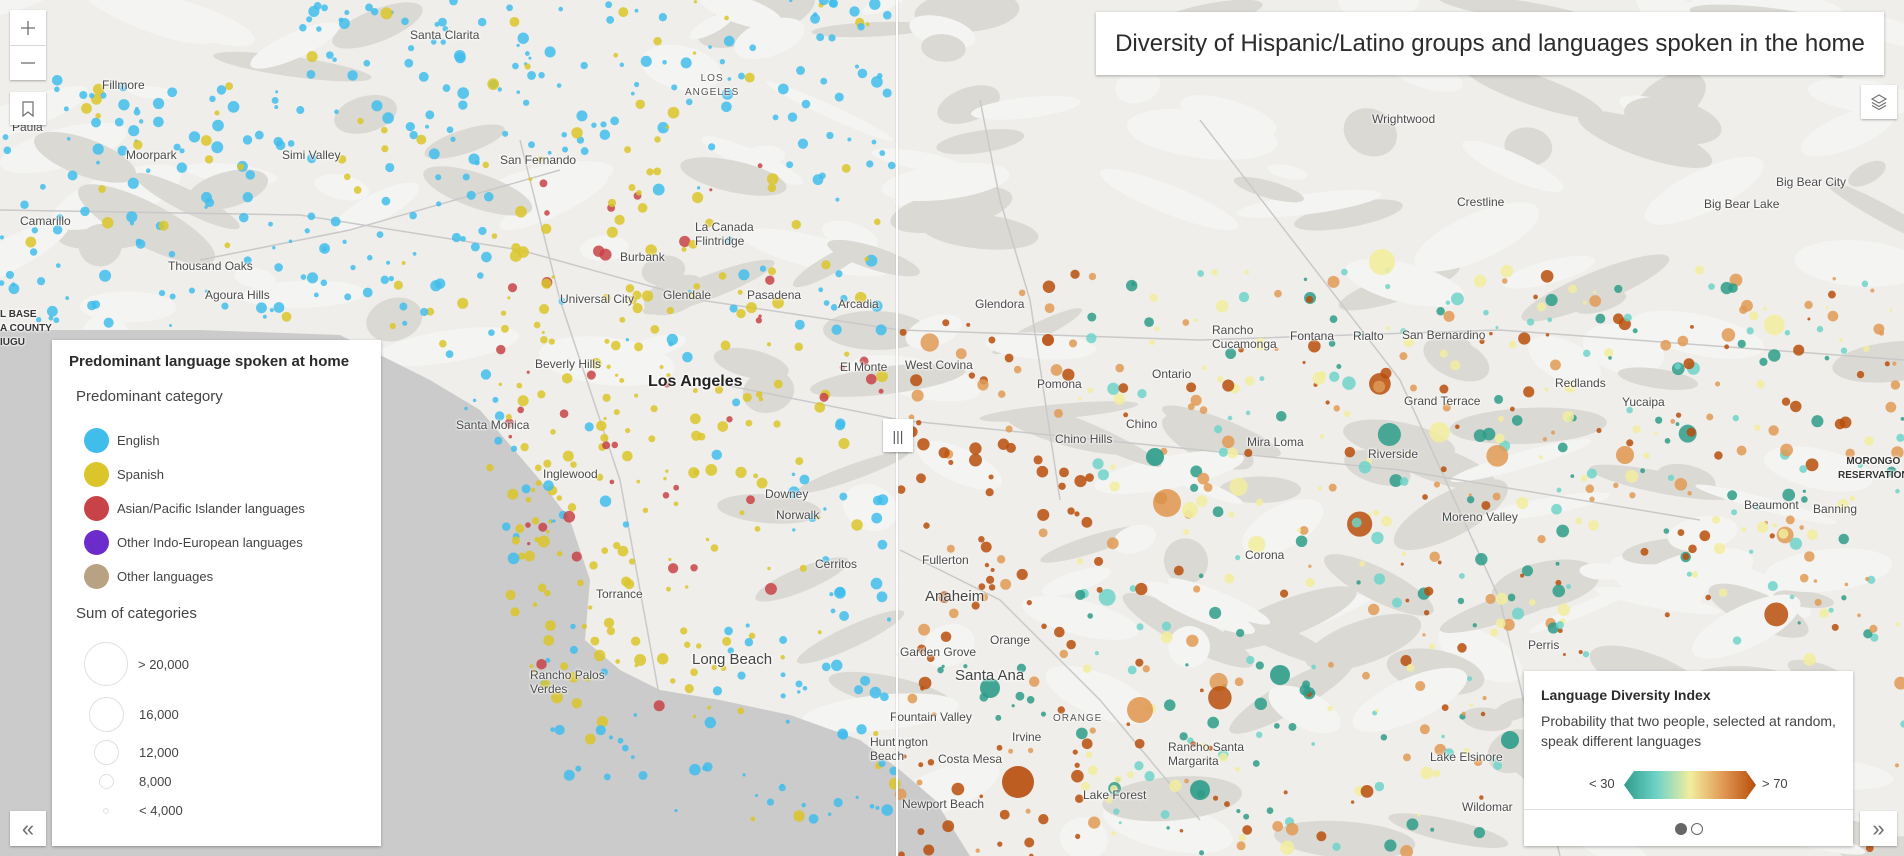  What do you see at coordinates (211, 508) in the screenshot?
I see `category-label: Asian/Pacific Islander languages` at bounding box center [211, 508].